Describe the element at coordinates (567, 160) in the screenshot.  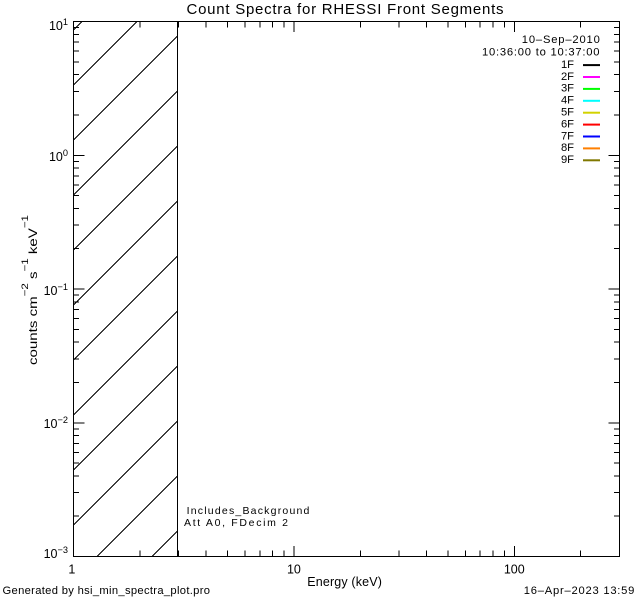
I see `svg-text: 9F` at that location.